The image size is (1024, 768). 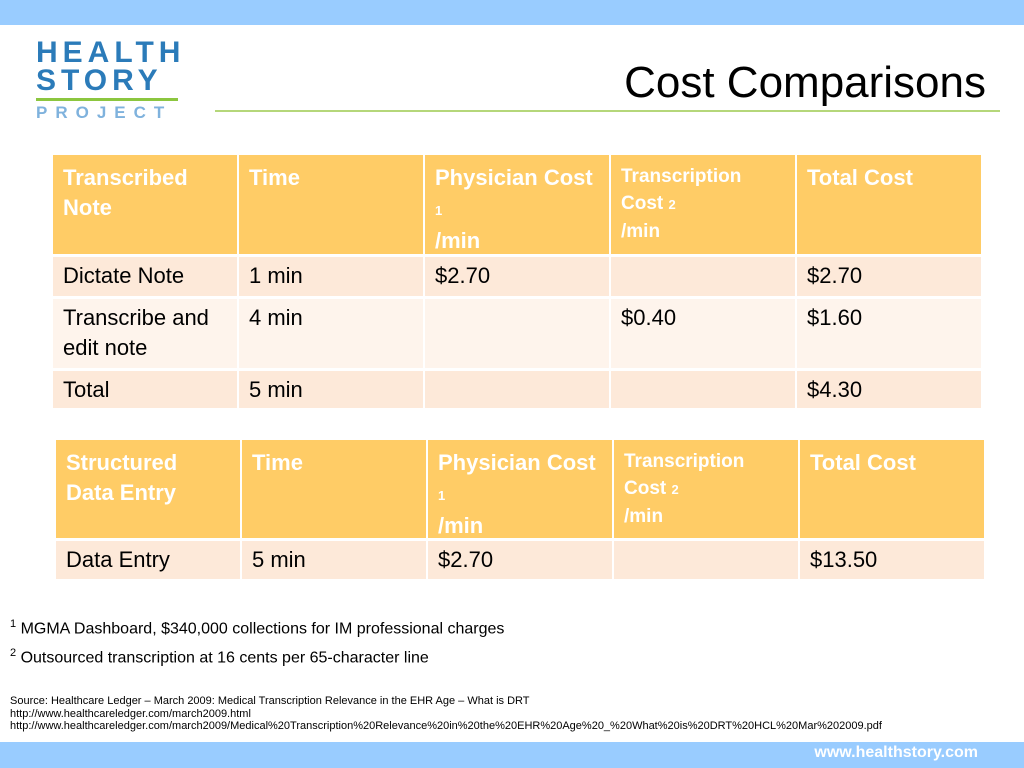 I want to click on cell: Total, so click(x=146, y=391).